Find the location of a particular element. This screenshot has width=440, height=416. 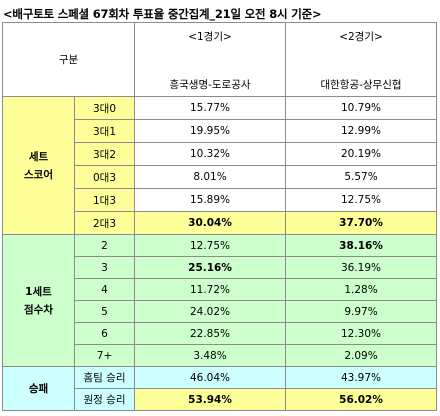

game-2-value: 12.30% is located at coordinates (361, 333).